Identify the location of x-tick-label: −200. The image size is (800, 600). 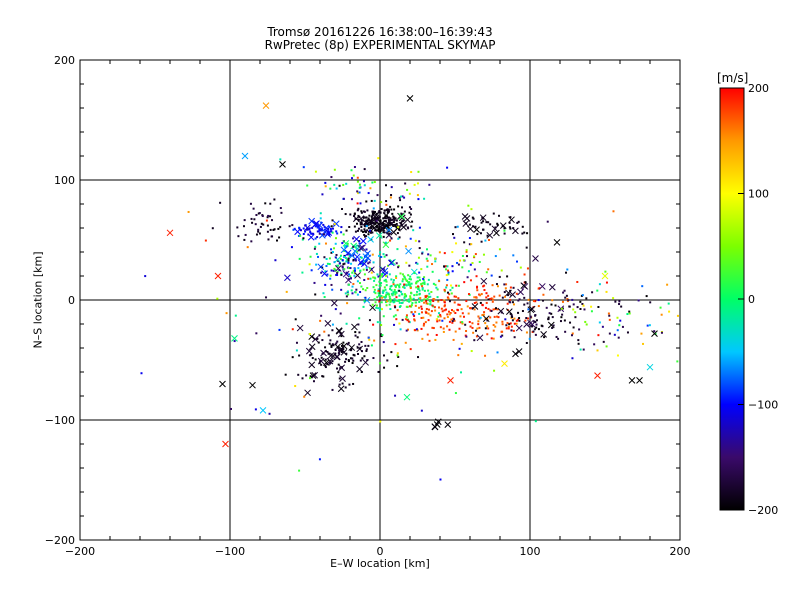
(80, 551).